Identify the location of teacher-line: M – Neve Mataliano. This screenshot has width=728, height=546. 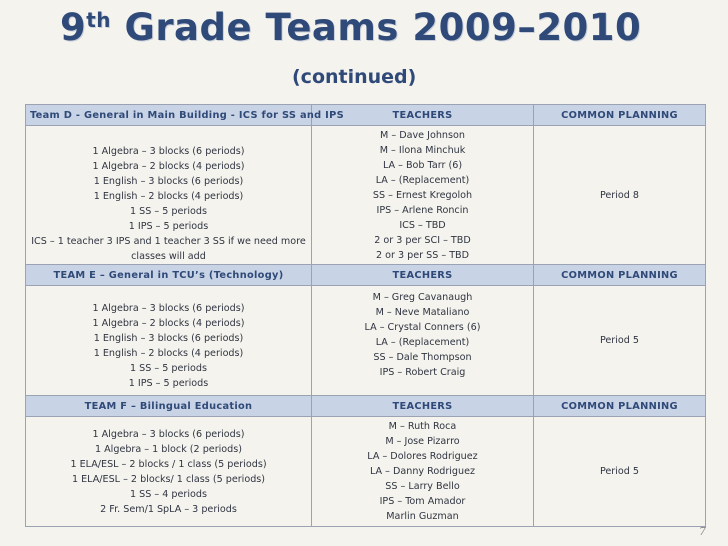
(422, 312).